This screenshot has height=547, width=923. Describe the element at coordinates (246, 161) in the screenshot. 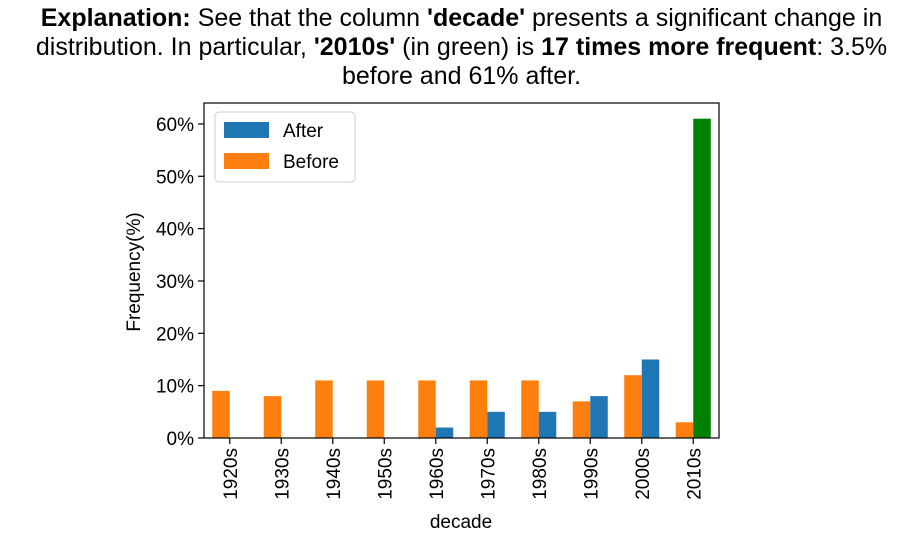

I see `legend-swatch-before` at that location.